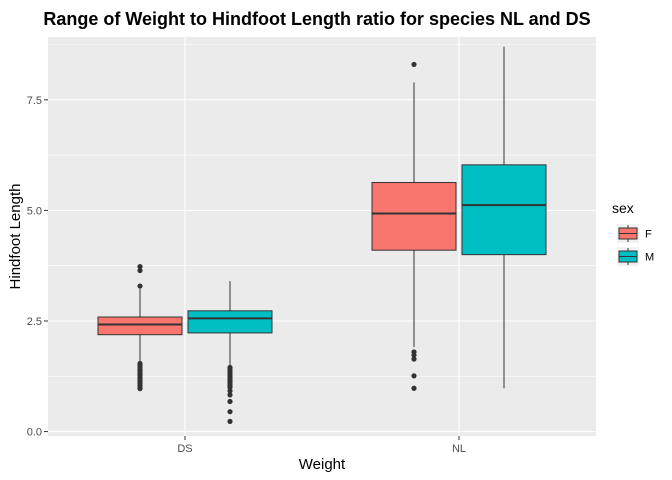  Describe the element at coordinates (649, 258) in the screenshot. I see `legend-label: M` at that location.